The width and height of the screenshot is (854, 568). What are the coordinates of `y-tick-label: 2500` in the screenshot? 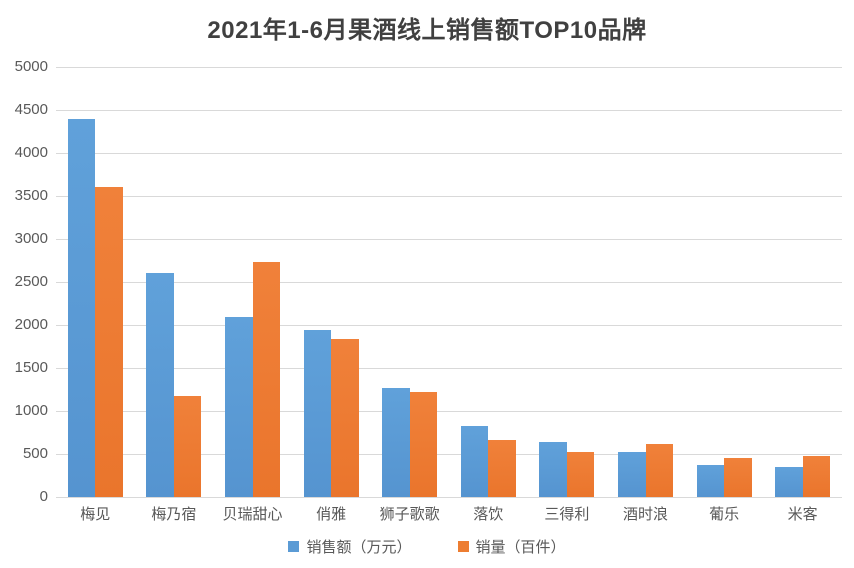 It's located at (31, 281).